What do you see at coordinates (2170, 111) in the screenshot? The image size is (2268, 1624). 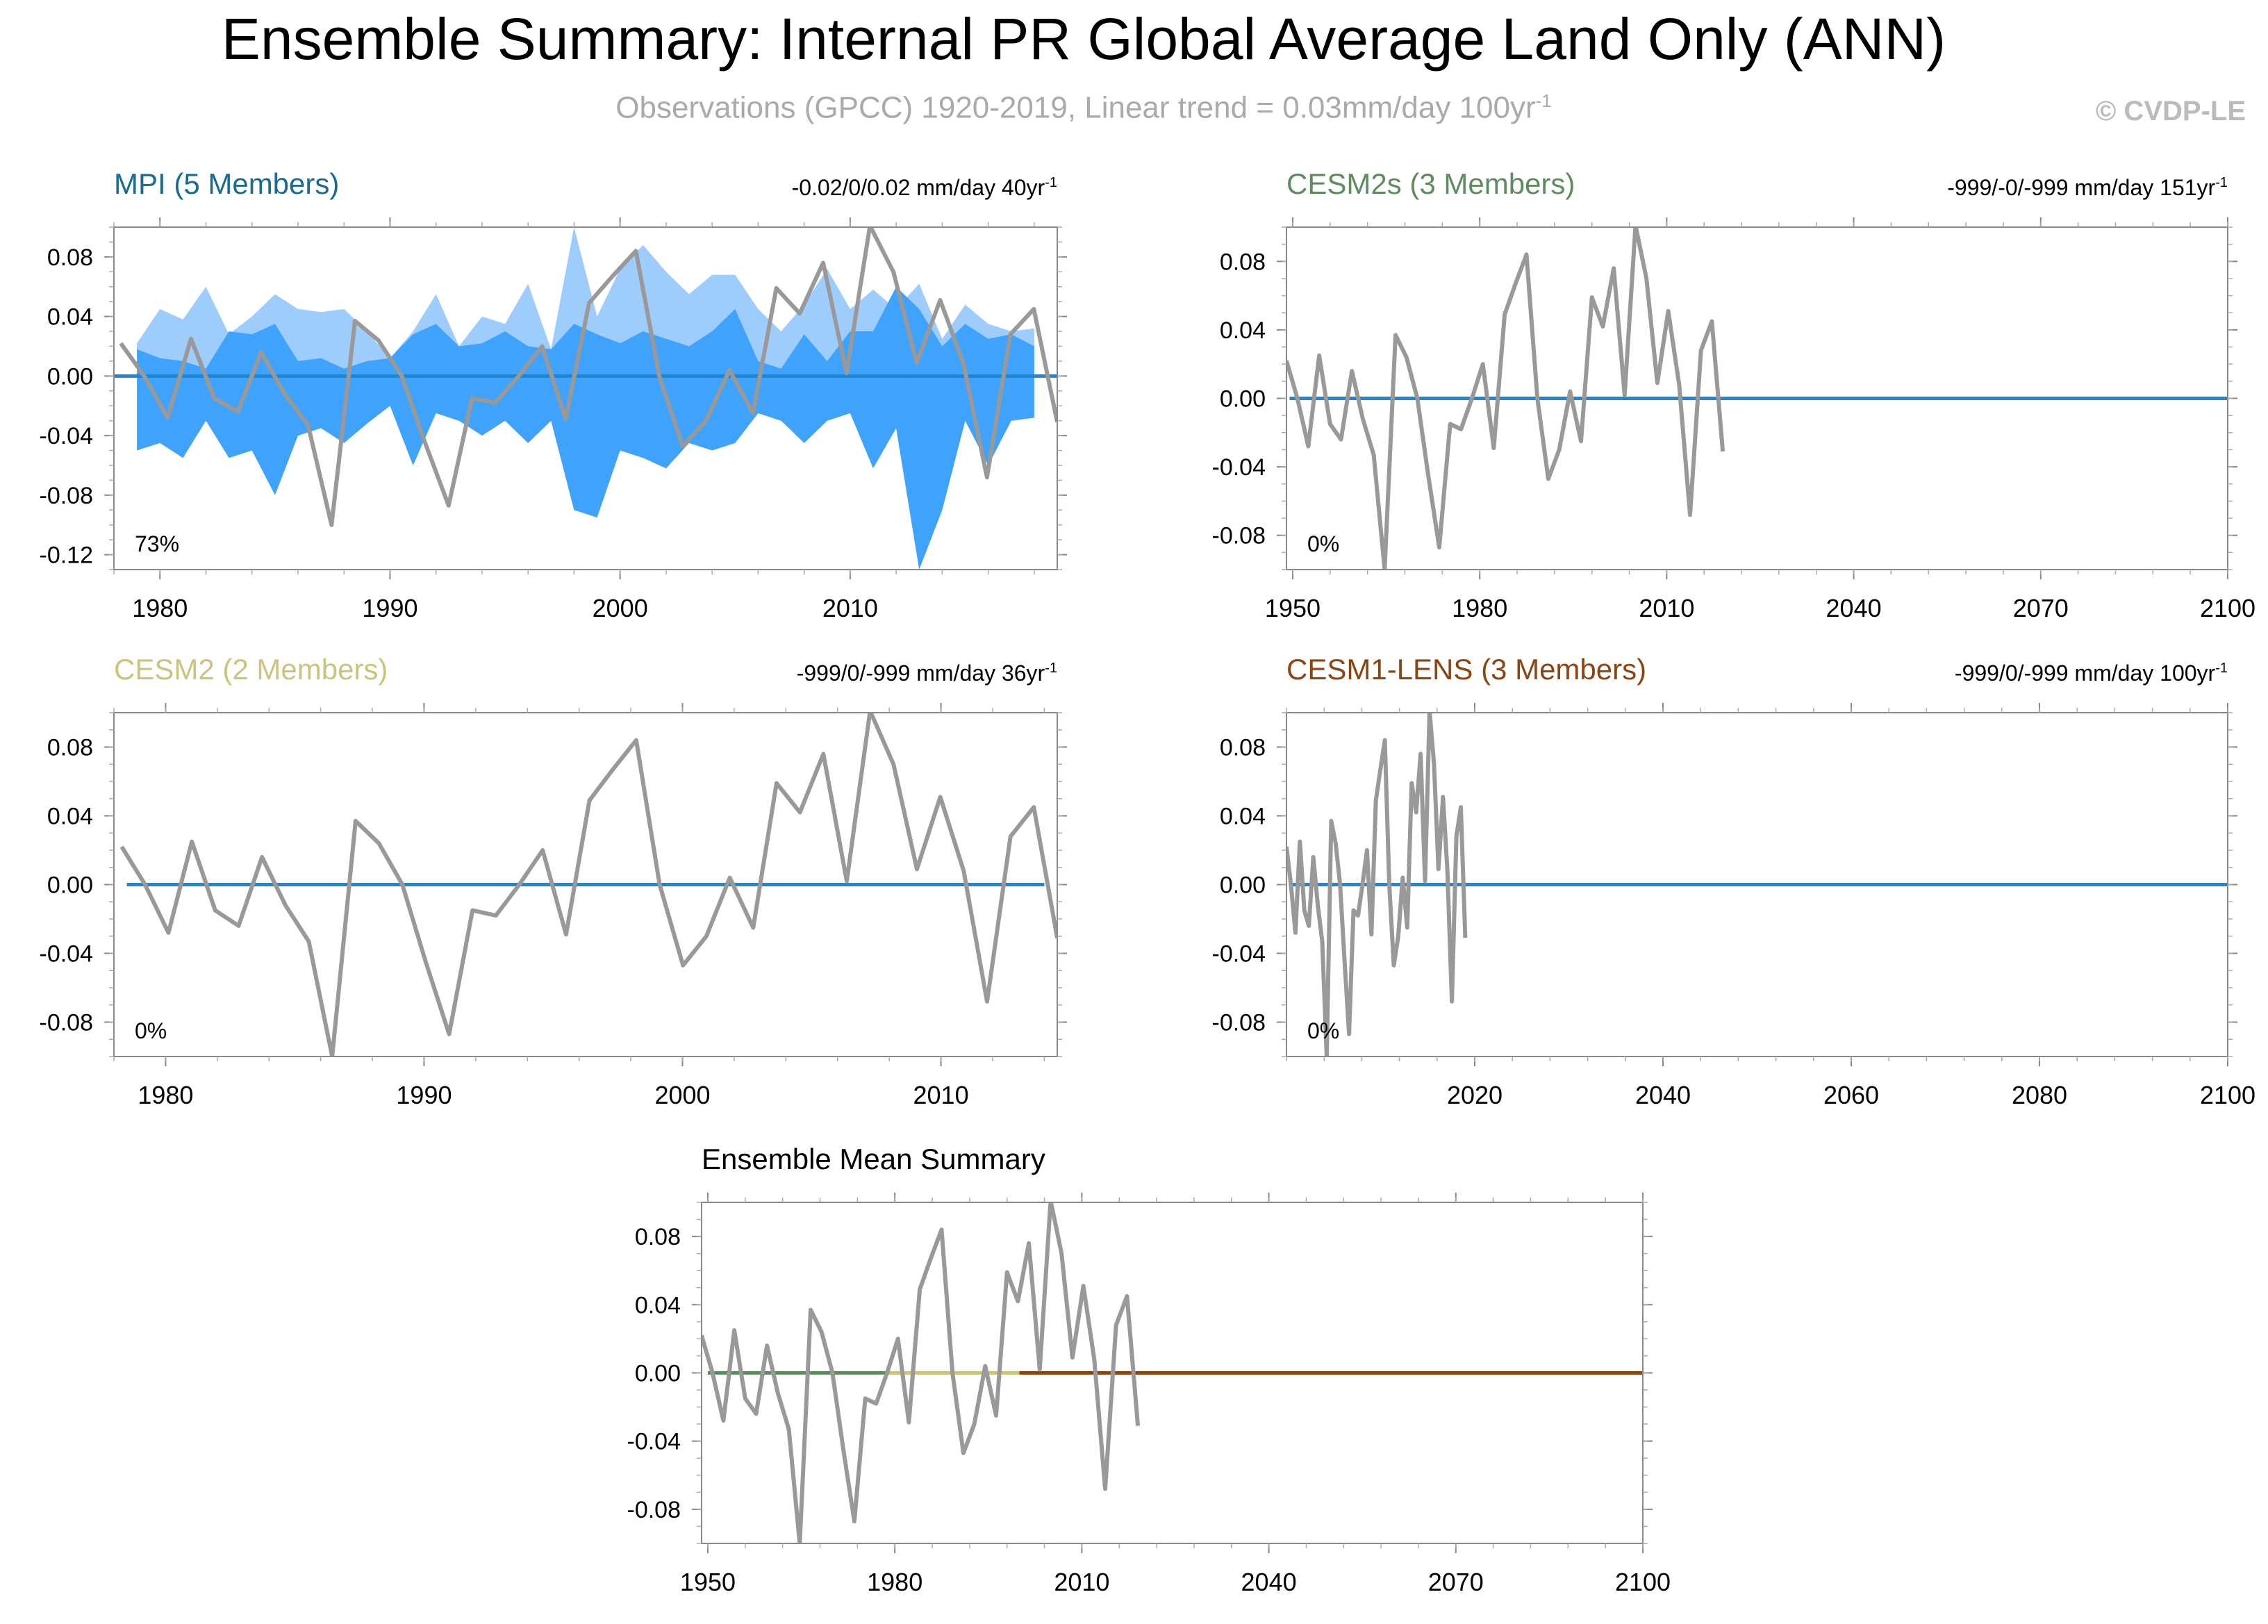 I see `credit-label: © CVDP-LE` at bounding box center [2170, 111].